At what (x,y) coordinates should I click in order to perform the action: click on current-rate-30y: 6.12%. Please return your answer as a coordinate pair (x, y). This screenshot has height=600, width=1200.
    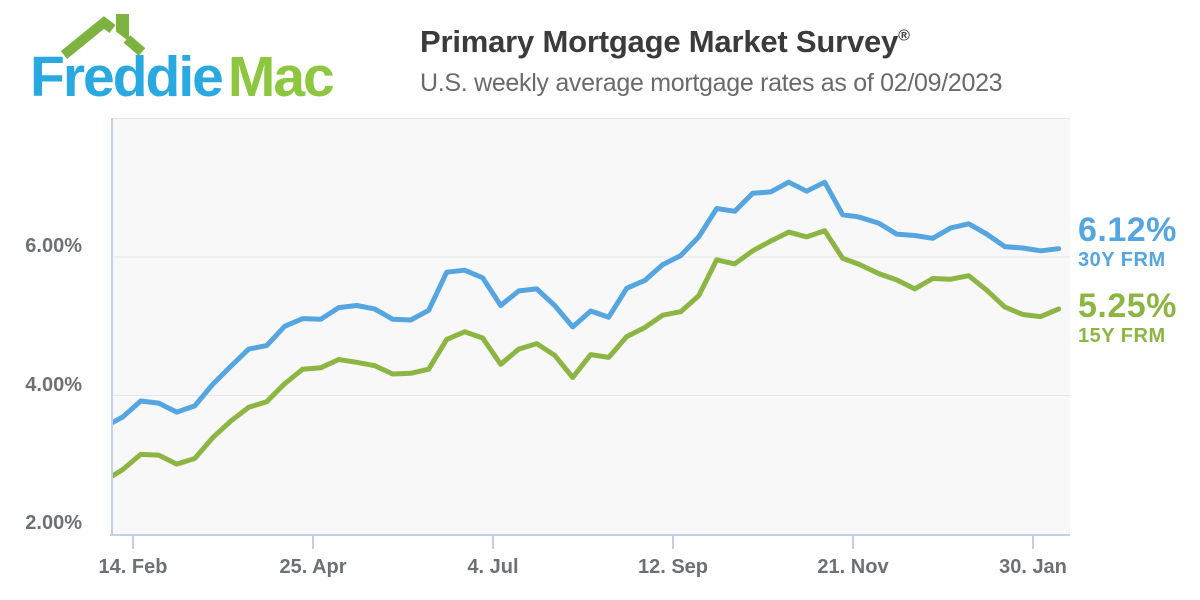
    Looking at the image, I should click on (1127, 229).